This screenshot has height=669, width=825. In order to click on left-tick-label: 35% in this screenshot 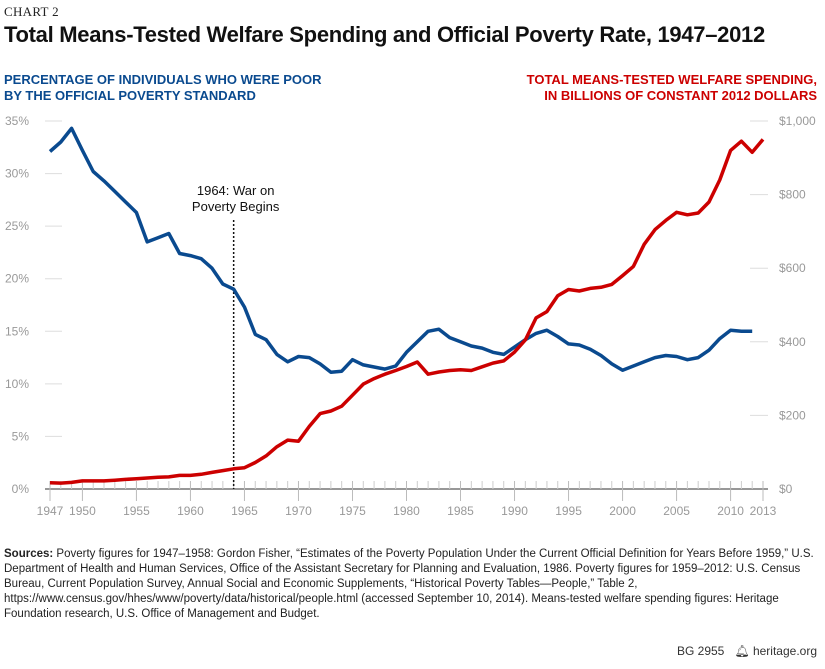, I will do `click(17, 121)`.